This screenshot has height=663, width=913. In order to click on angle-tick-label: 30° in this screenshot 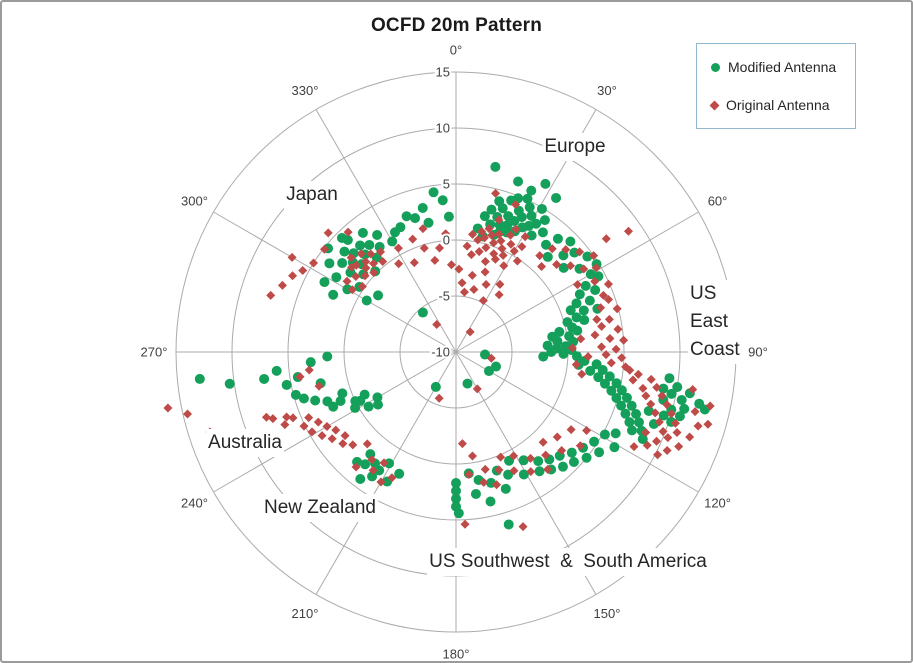, I will do `click(607, 90)`.